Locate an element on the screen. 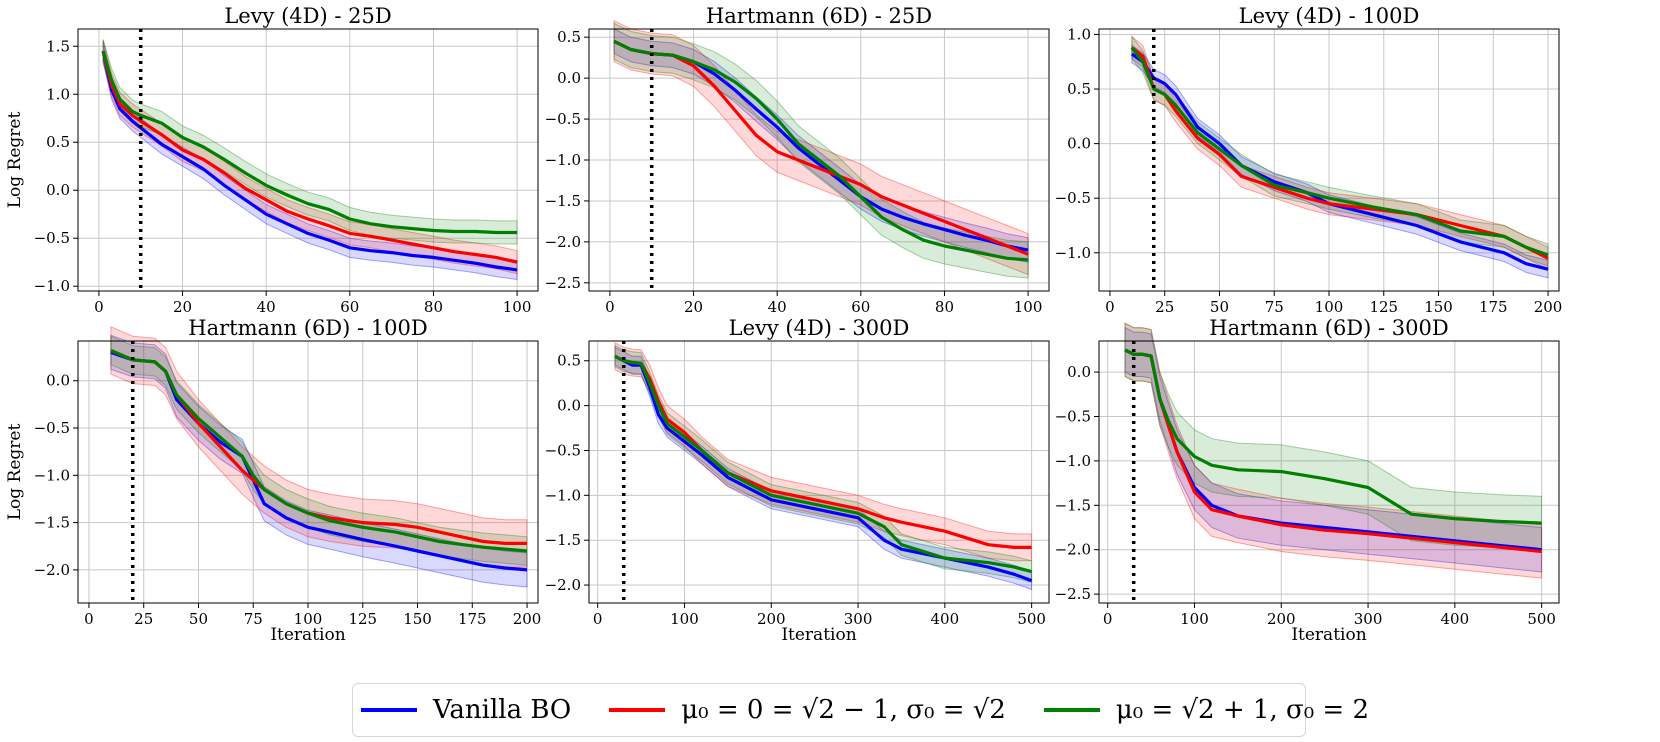 Image resolution: width=1660 pixels, height=742 pixels. legend-swatch-green is located at coordinates (1071, 710).